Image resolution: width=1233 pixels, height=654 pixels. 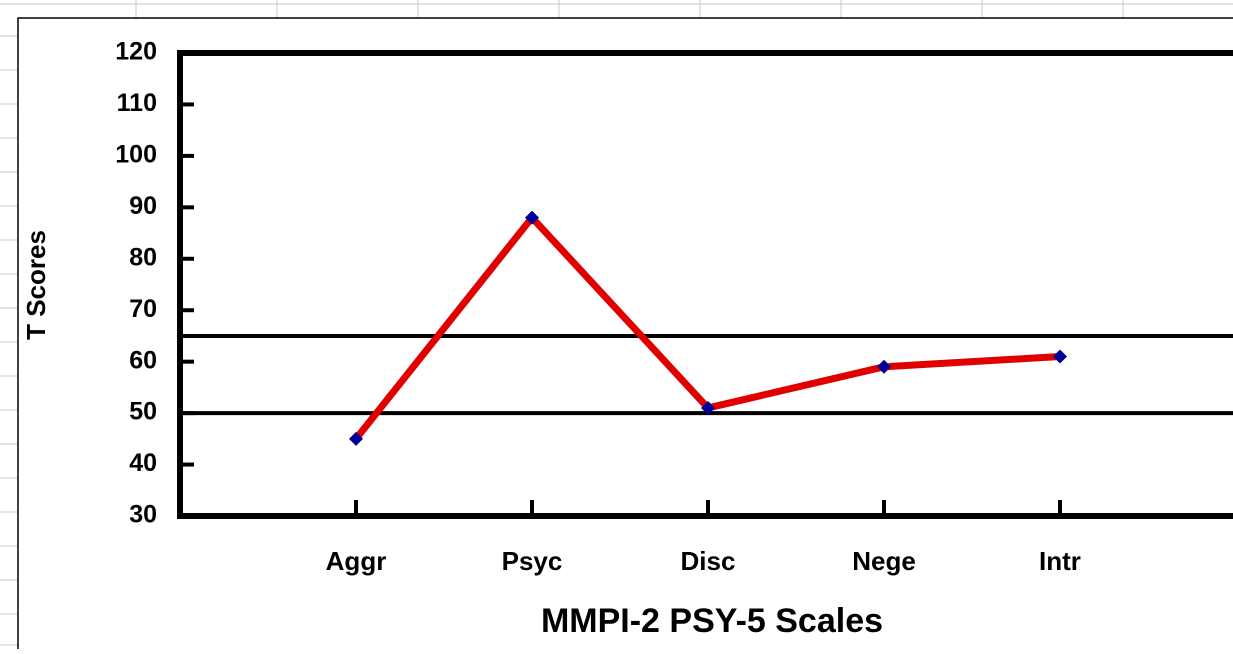 I want to click on y-tick-label: 40, so click(x=143, y=463).